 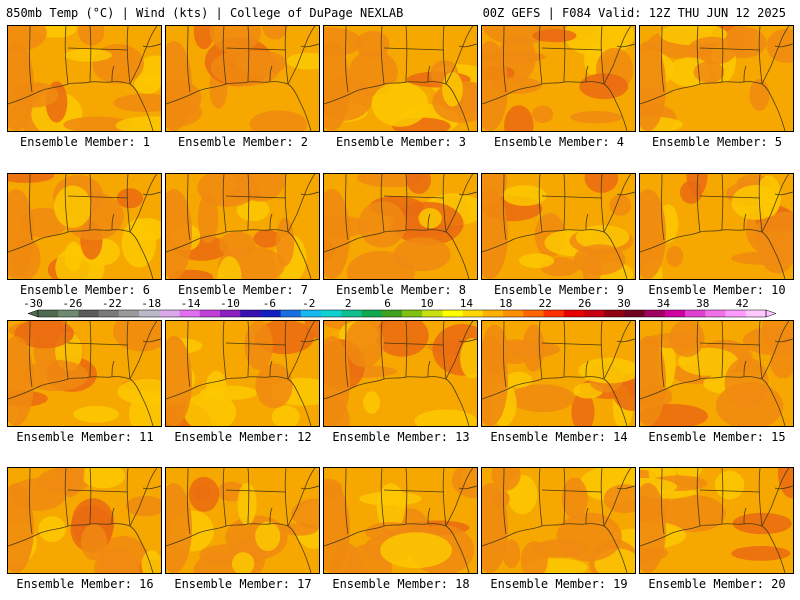 What do you see at coordinates (230, 303) in the screenshot?
I see `colorbar-tick-label: -10` at bounding box center [230, 303].